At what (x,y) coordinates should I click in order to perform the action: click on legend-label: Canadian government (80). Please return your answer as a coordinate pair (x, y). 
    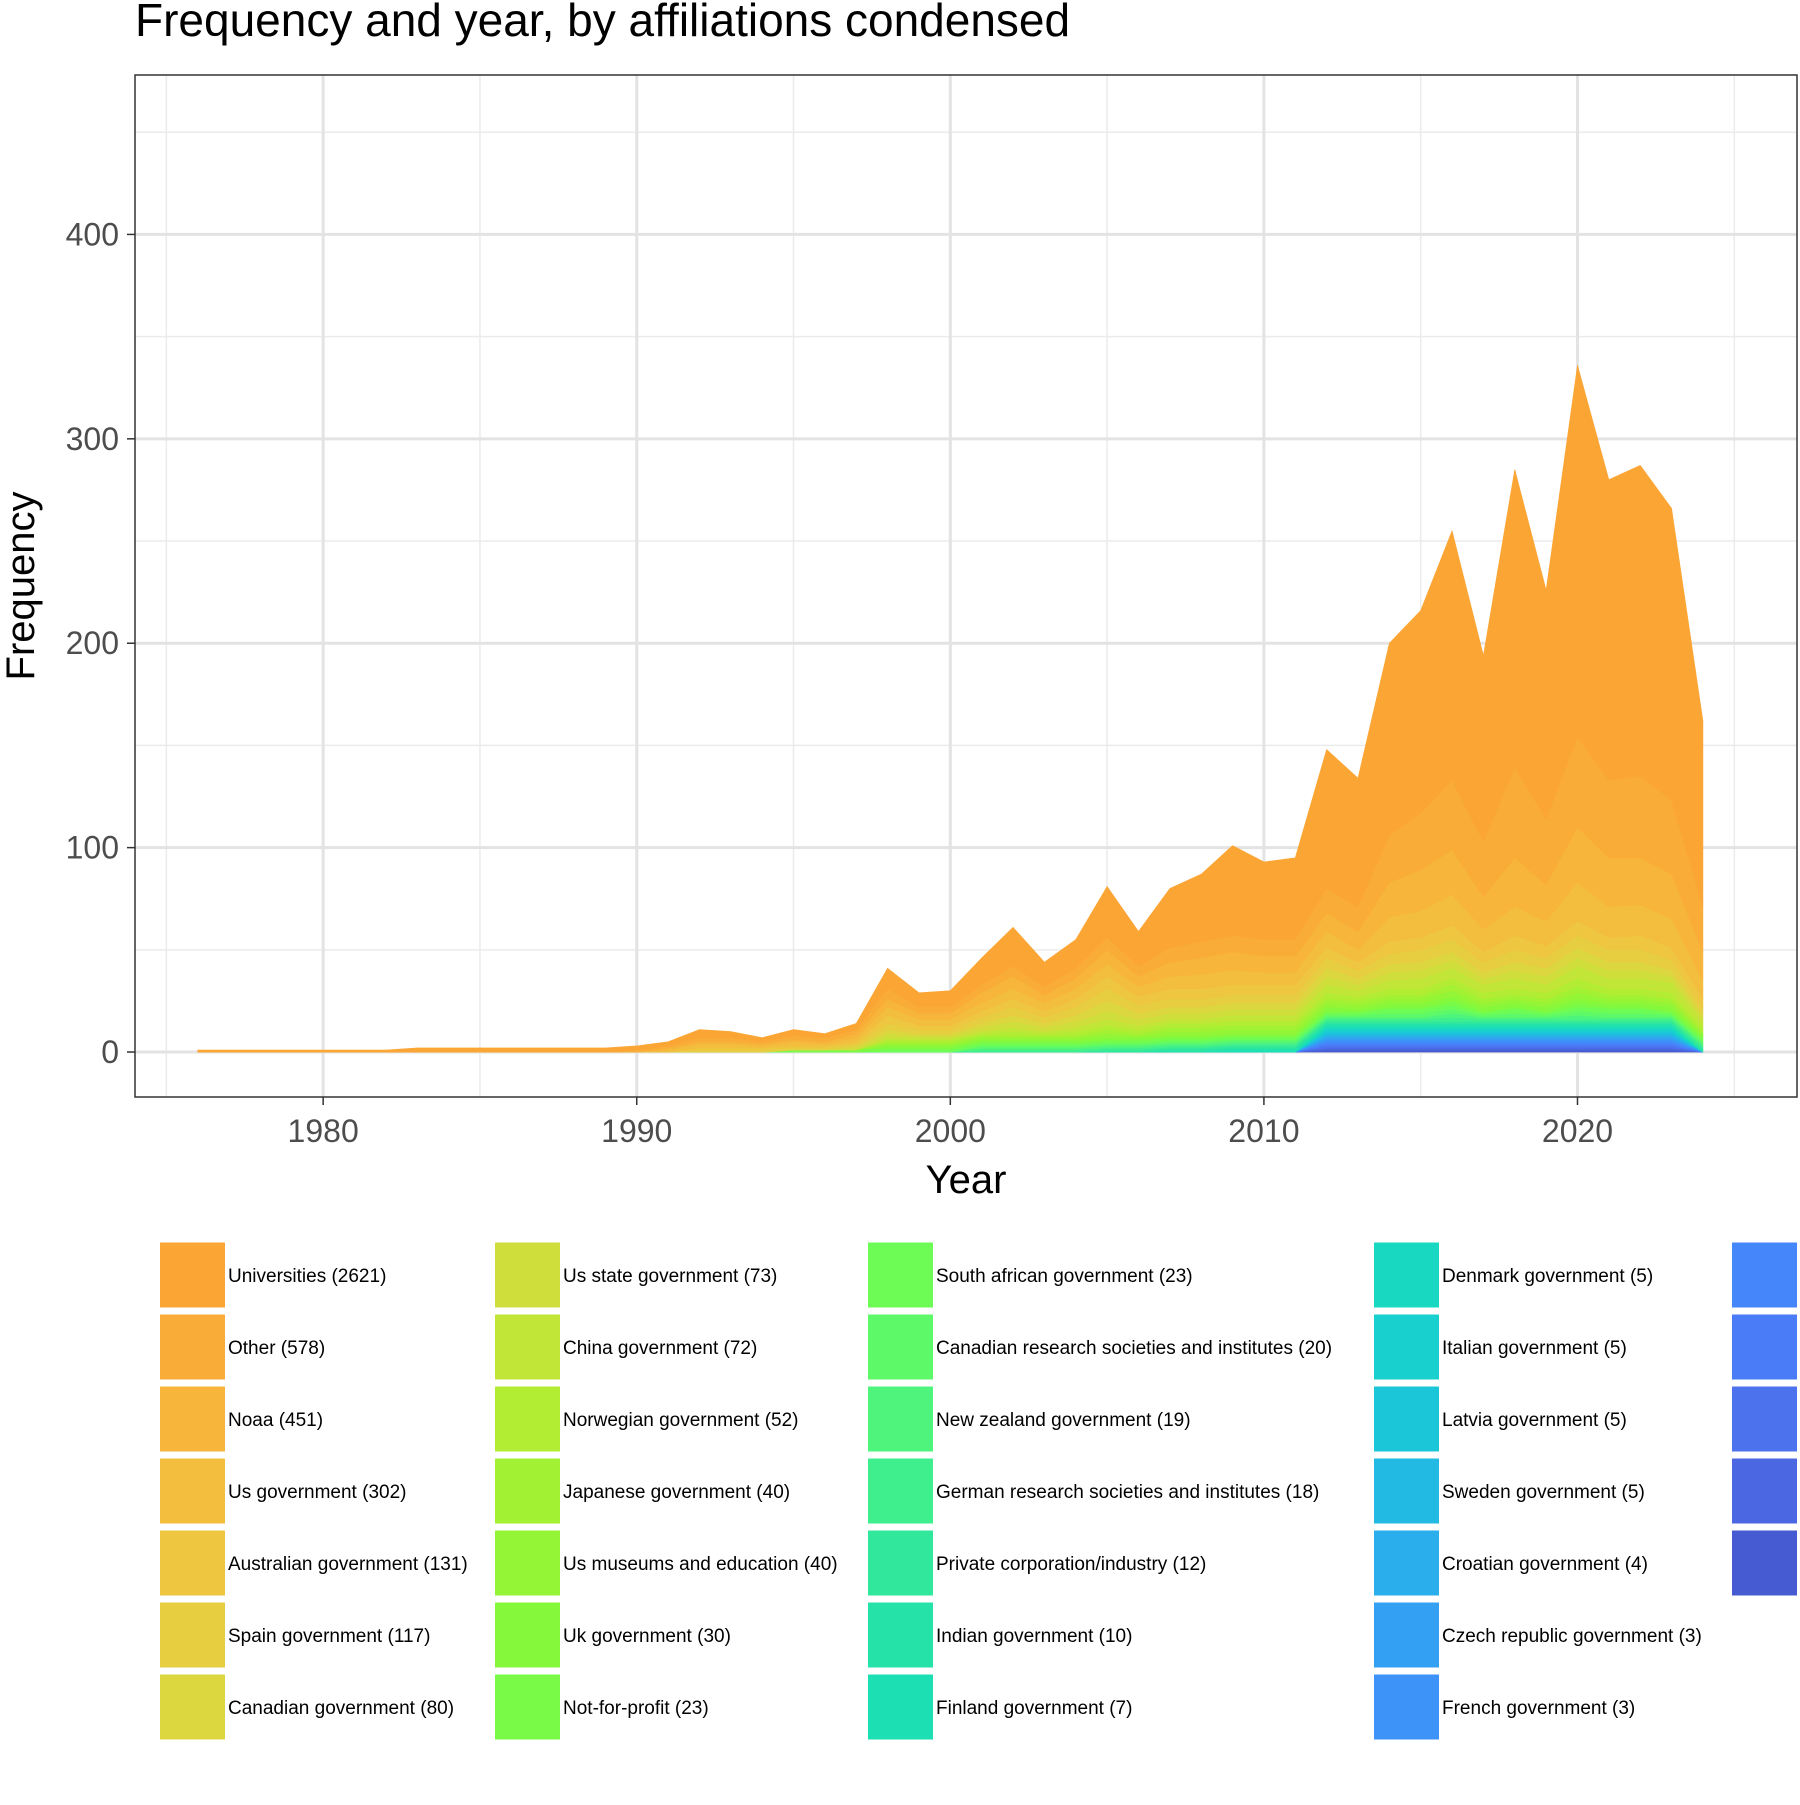
    Looking at the image, I should click on (341, 1708).